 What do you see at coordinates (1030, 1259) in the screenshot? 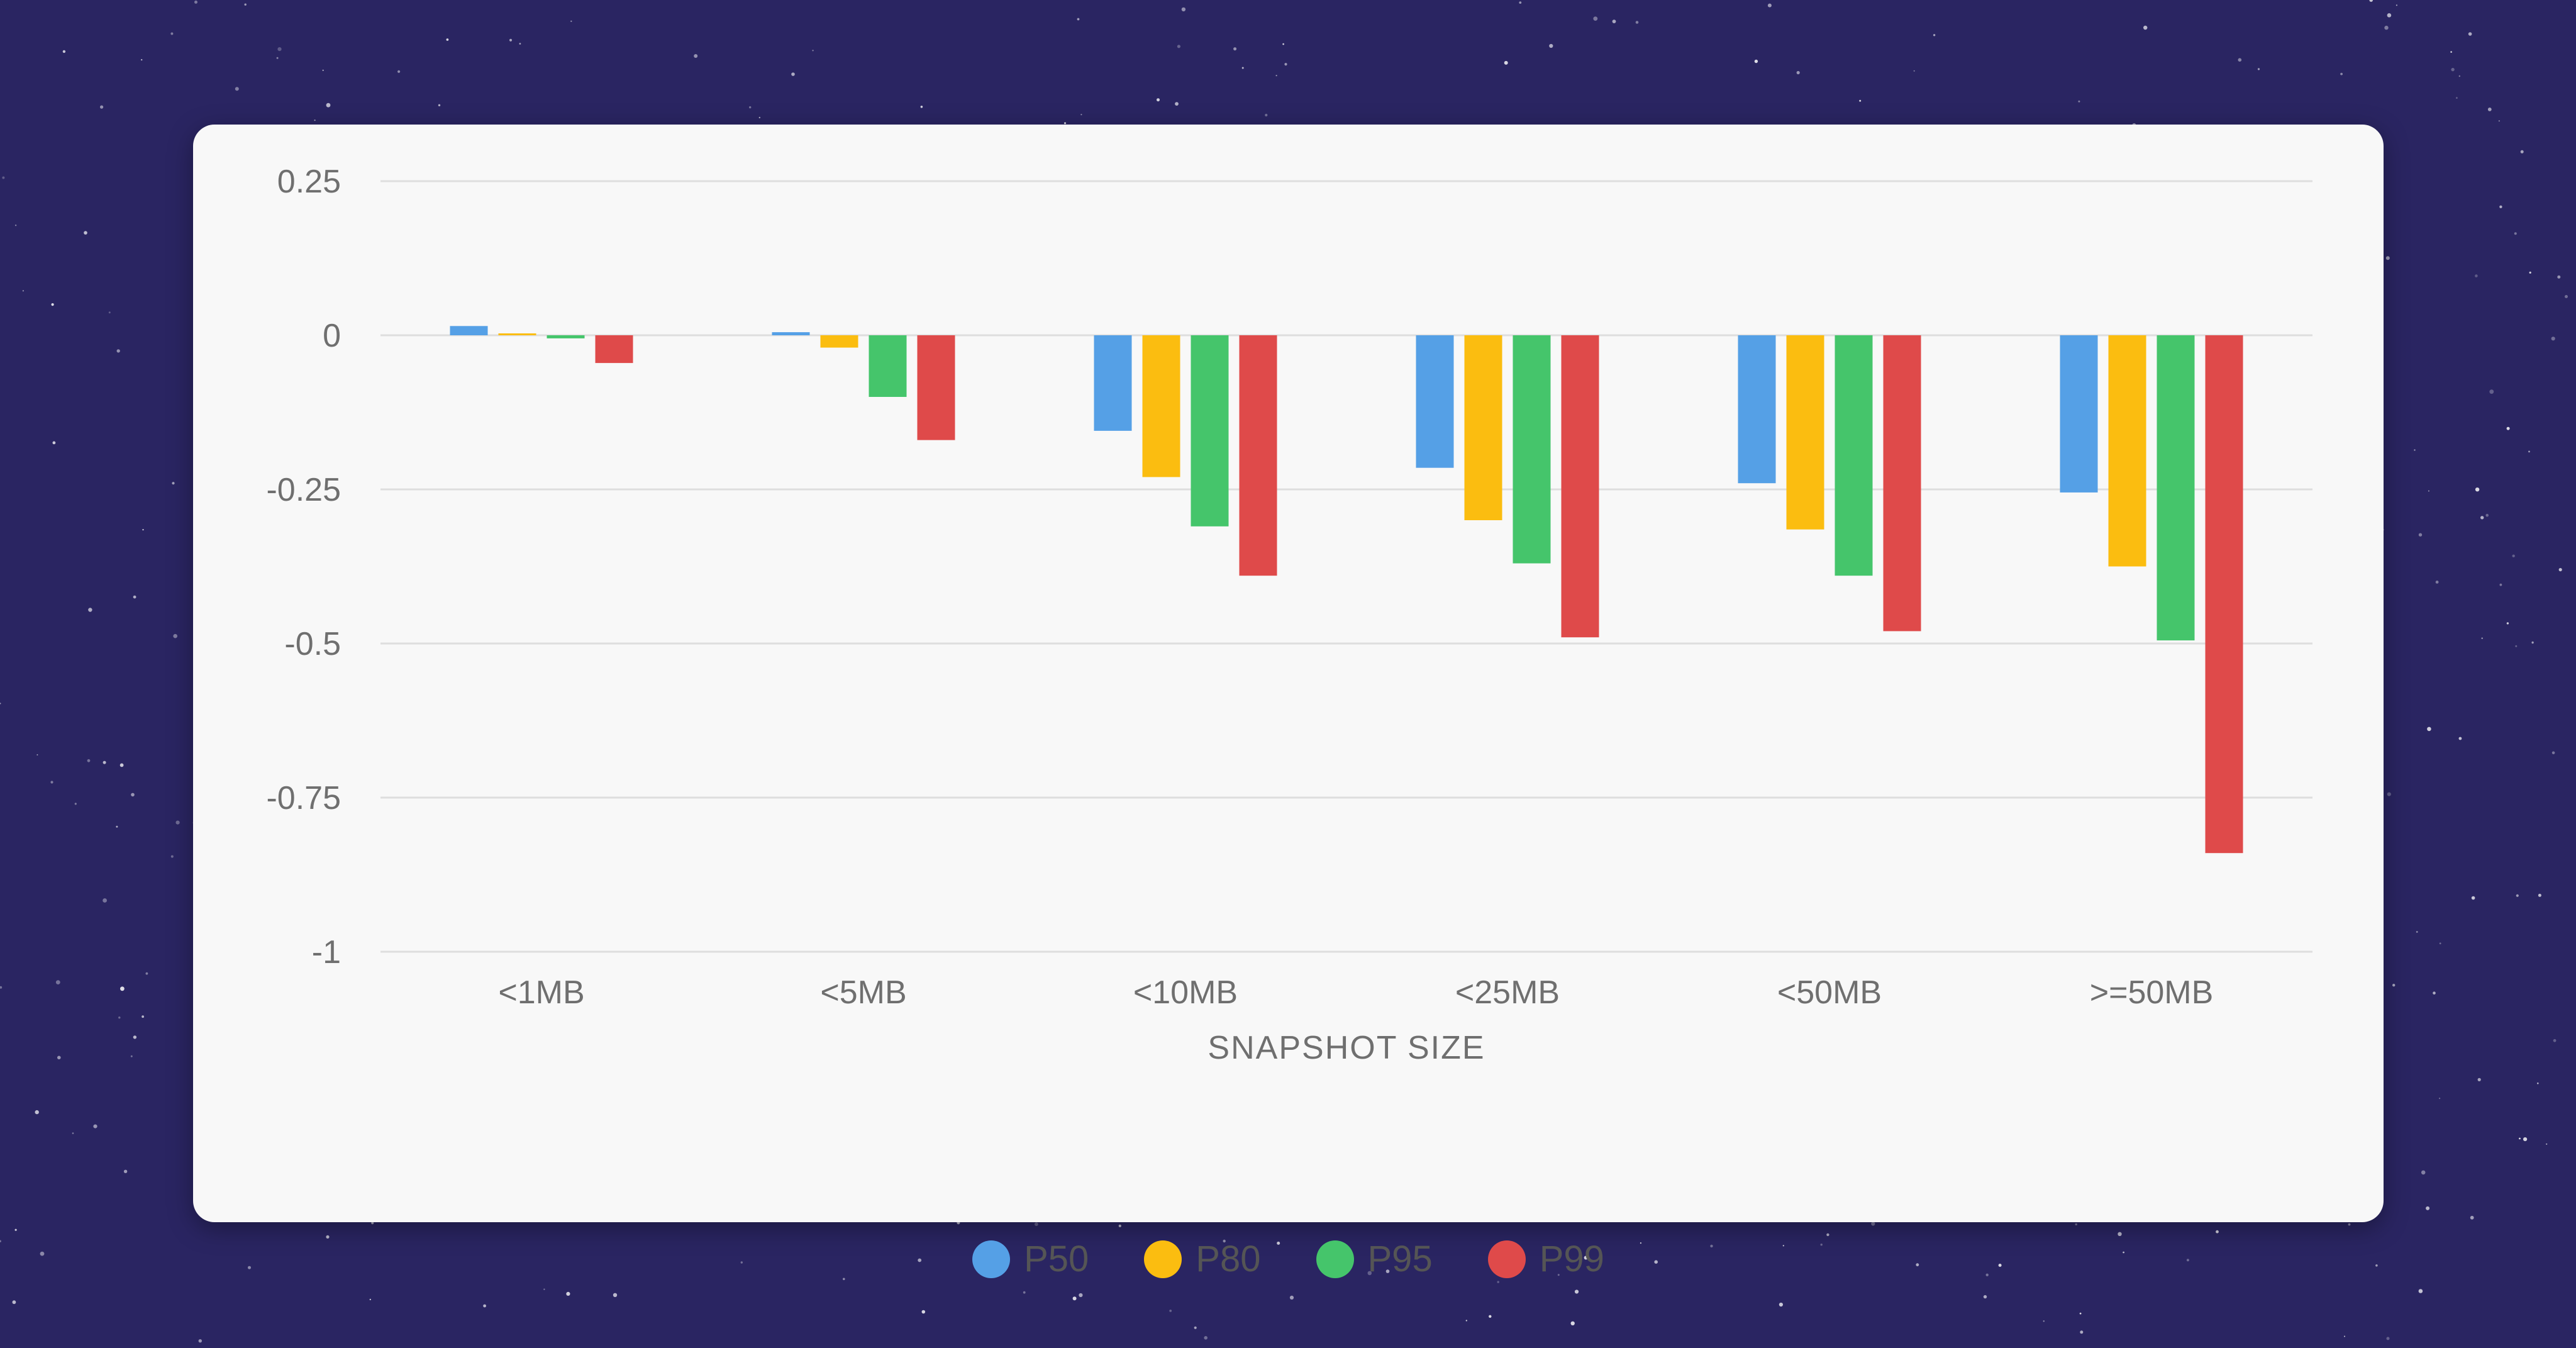
I see `legend-item-p50: P50` at bounding box center [1030, 1259].